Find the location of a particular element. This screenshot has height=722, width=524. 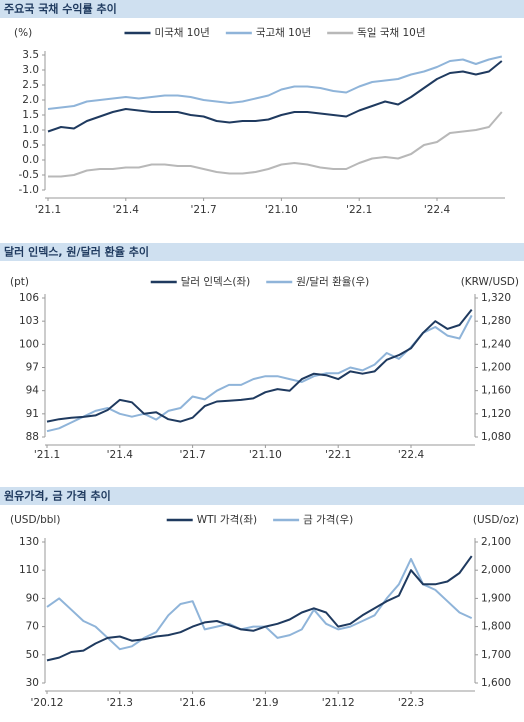

legend-label: 국고채 10년 is located at coordinates (283, 33).